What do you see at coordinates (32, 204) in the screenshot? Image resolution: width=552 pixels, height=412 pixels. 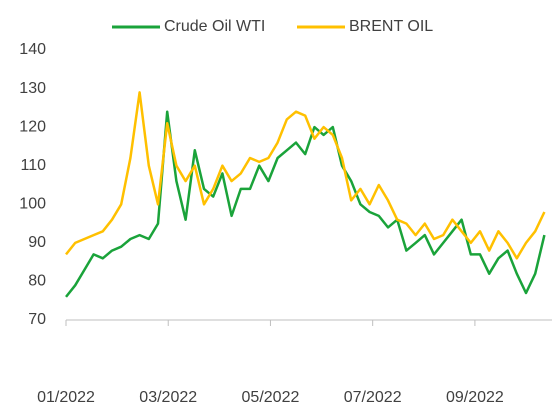 I see `y-tick-label: 100` at bounding box center [32, 204].